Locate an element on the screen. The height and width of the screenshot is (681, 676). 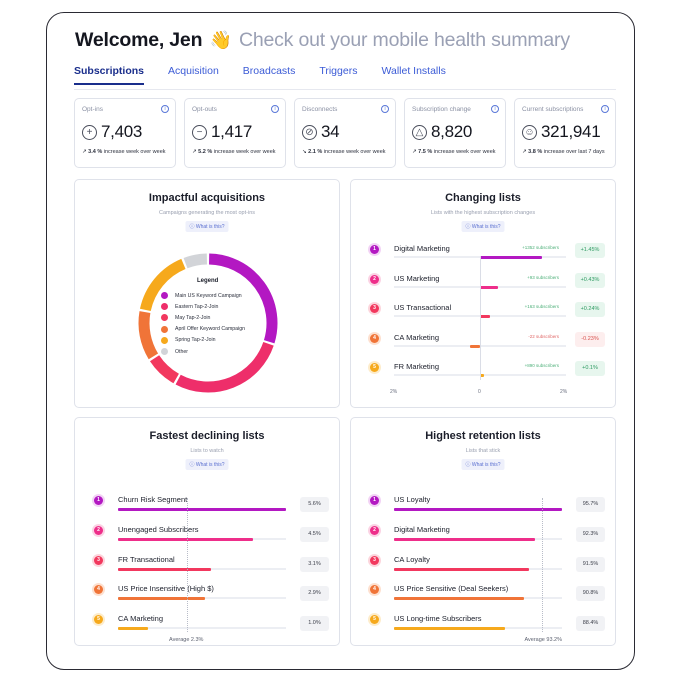
change-percent: 5.2 % is located at coordinates (205, 152).